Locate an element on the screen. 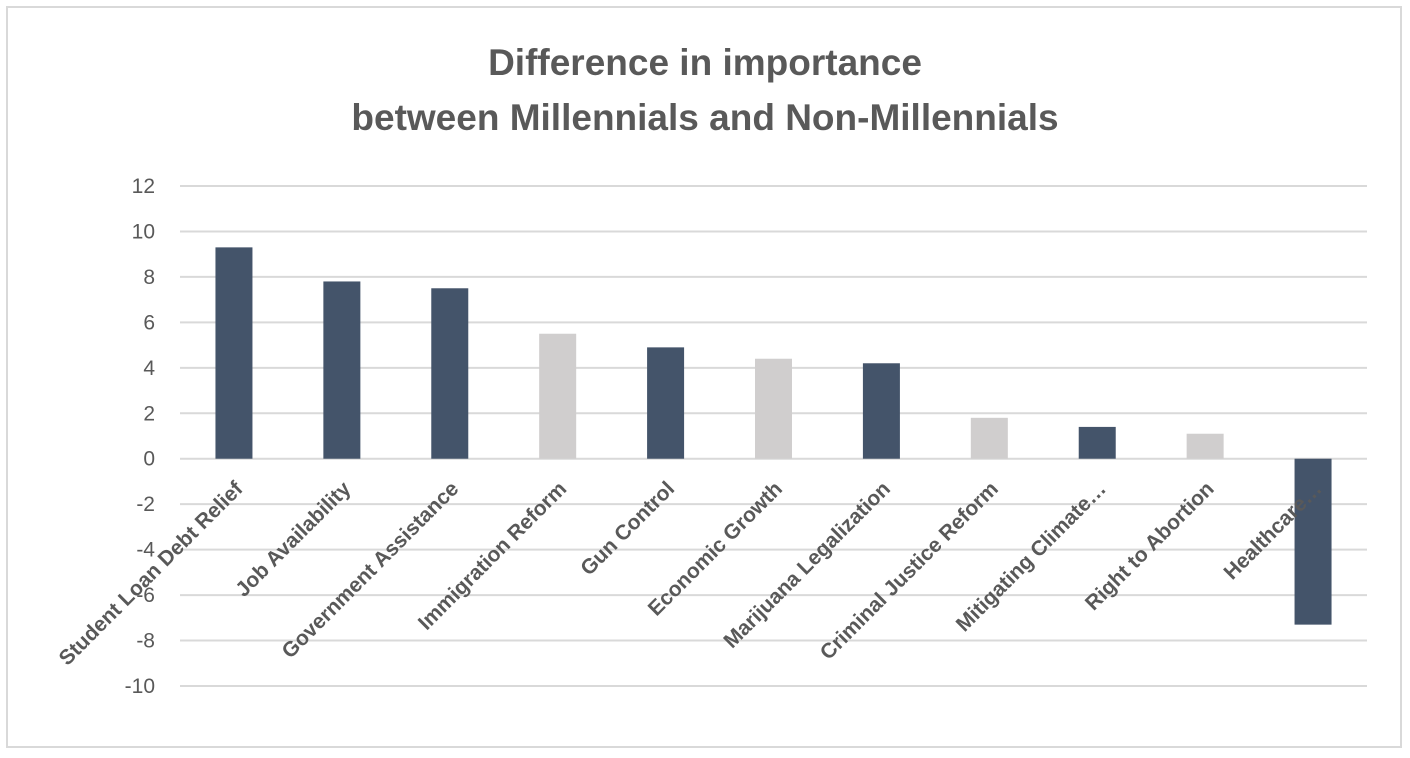 Image resolution: width=1410 pixels, height=758 pixels. y-tick-label: -10 is located at coordinates (140, 686).